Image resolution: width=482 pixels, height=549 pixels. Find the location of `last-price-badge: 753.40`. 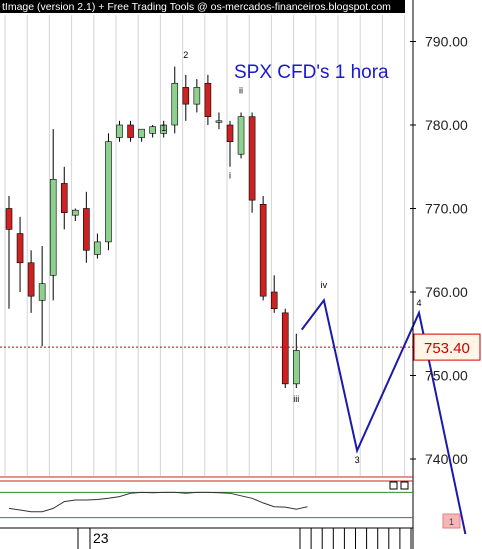

last-price-badge: 753.40 is located at coordinates (447, 347).